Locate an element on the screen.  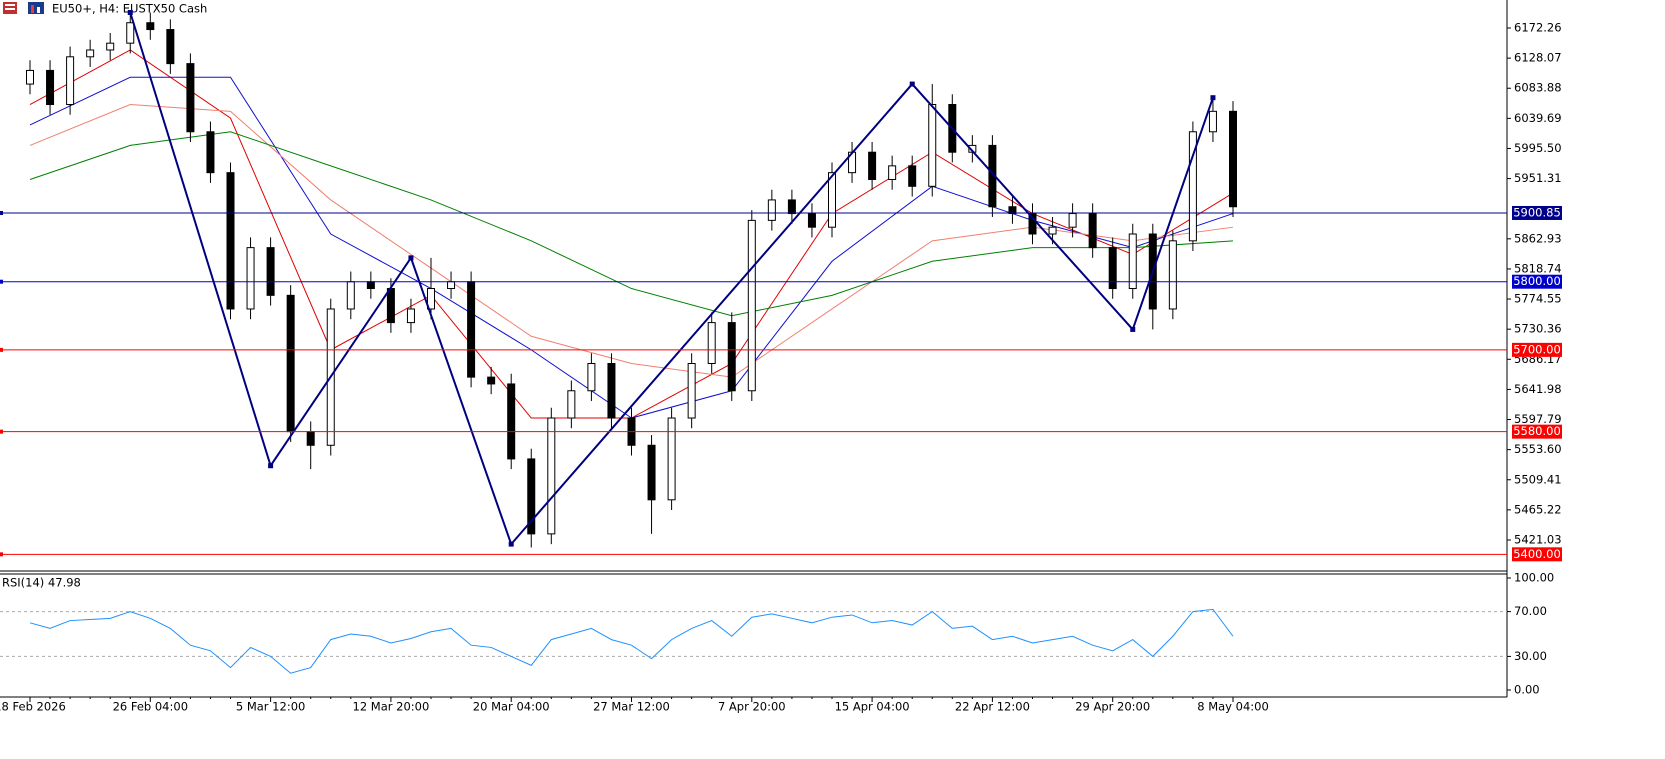
x-tick-label: 27 Mar 12:00 is located at coordinates (631, 707).